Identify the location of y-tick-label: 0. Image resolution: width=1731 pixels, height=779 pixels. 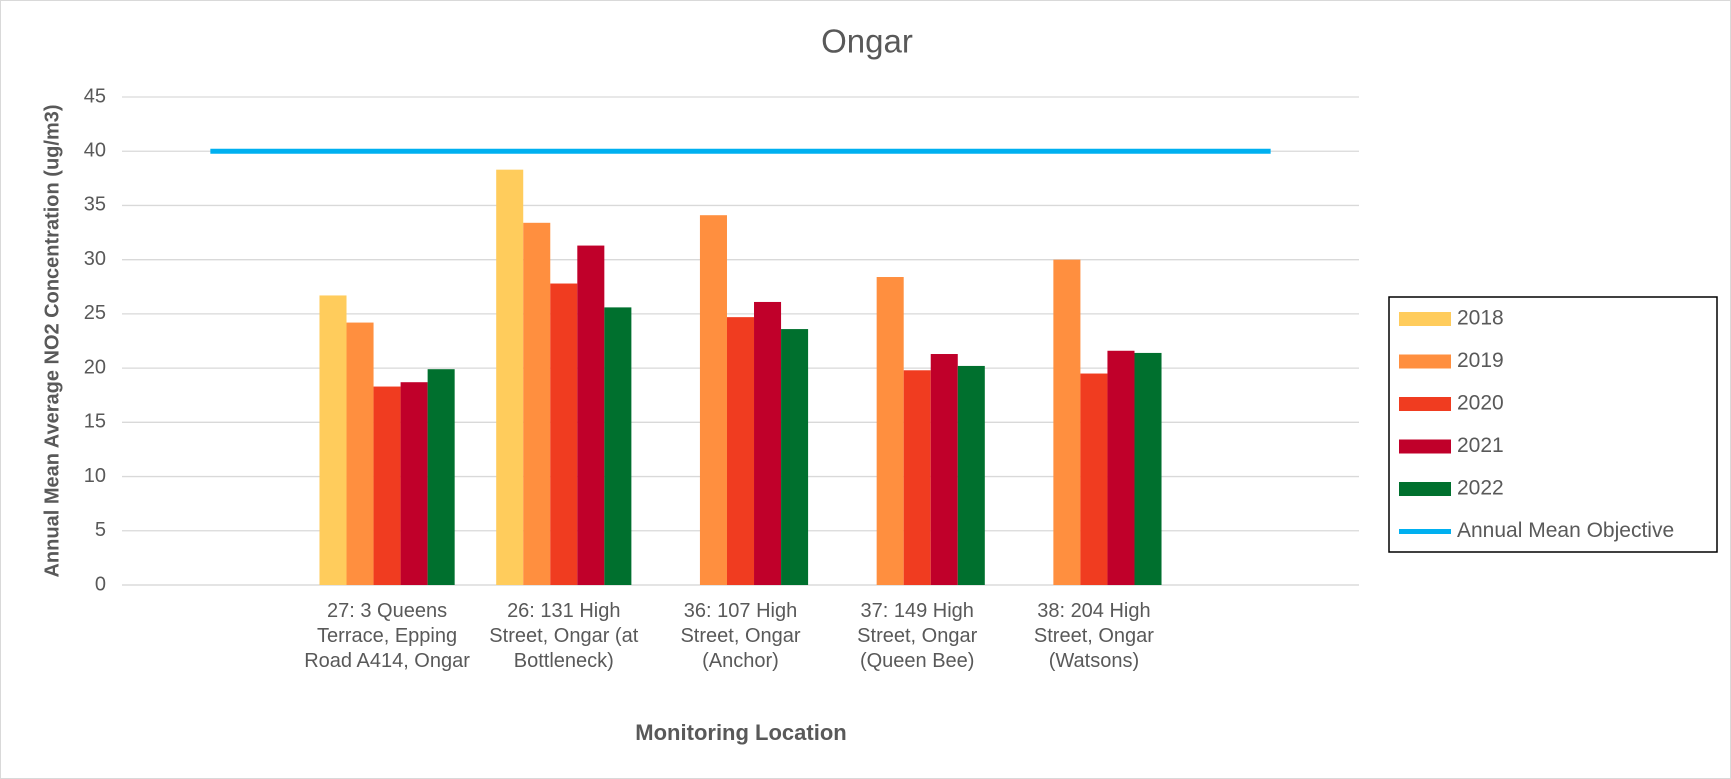
(100, 584).